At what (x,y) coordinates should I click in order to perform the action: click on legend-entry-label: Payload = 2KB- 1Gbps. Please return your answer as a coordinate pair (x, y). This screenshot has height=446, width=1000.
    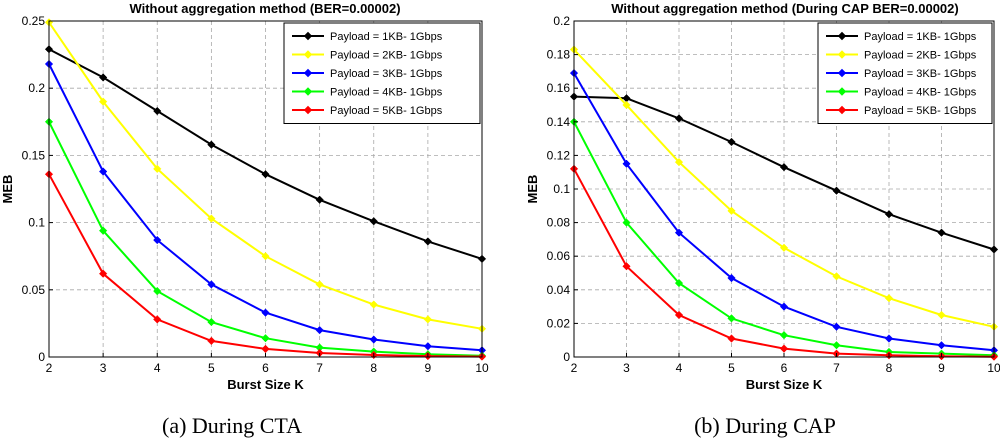
    Looking at the image, I should click on (920, 56).